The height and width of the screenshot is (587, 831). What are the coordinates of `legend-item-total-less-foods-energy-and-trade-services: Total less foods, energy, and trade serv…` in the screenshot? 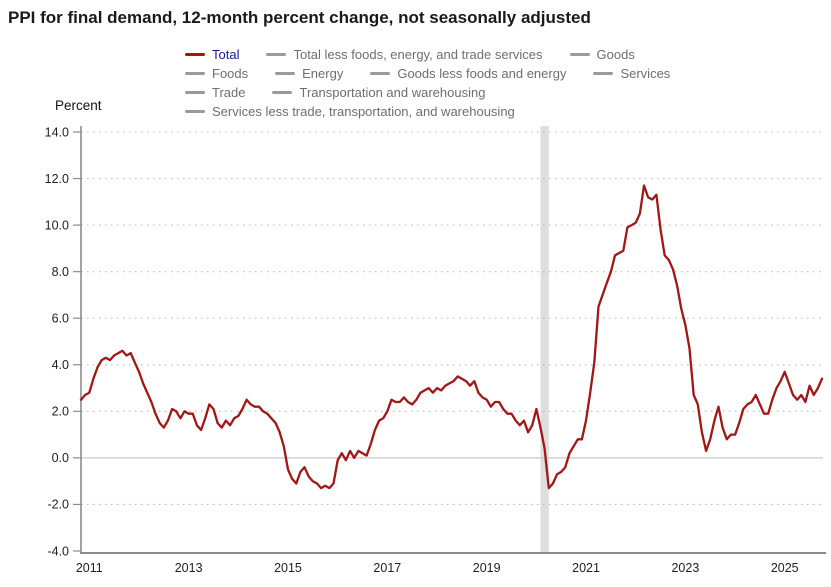 It's located at (404, 54).